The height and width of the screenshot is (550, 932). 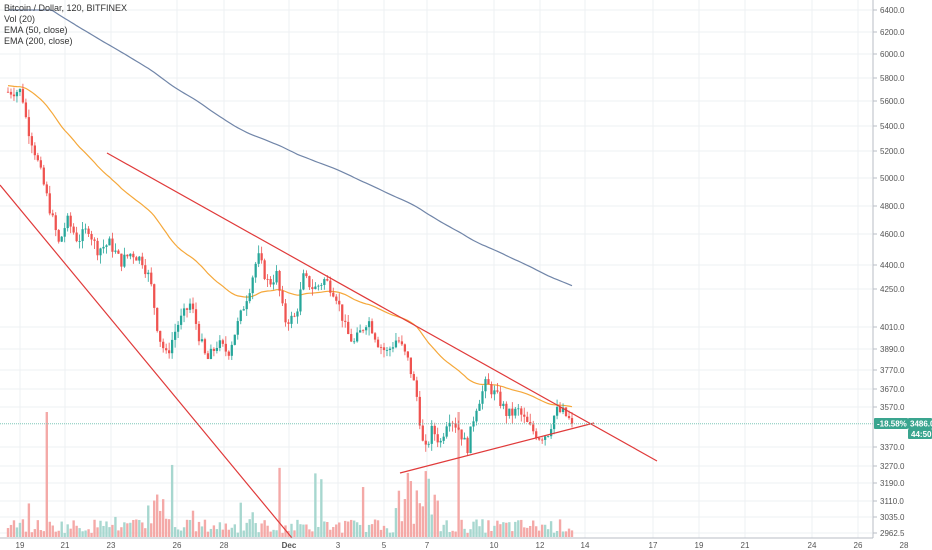 I want to click on y-tick-label: 5000.0, so click(x=892, y=178).